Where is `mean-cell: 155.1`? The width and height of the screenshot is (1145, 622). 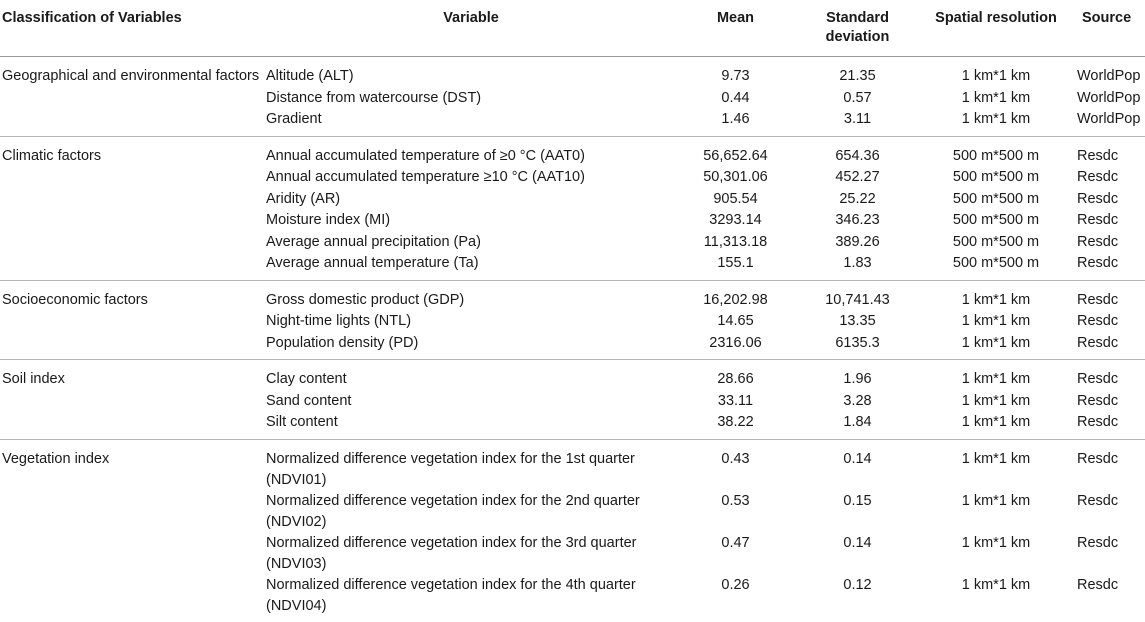
mean-cell: 155.1 is located at coordinates (735, 263).